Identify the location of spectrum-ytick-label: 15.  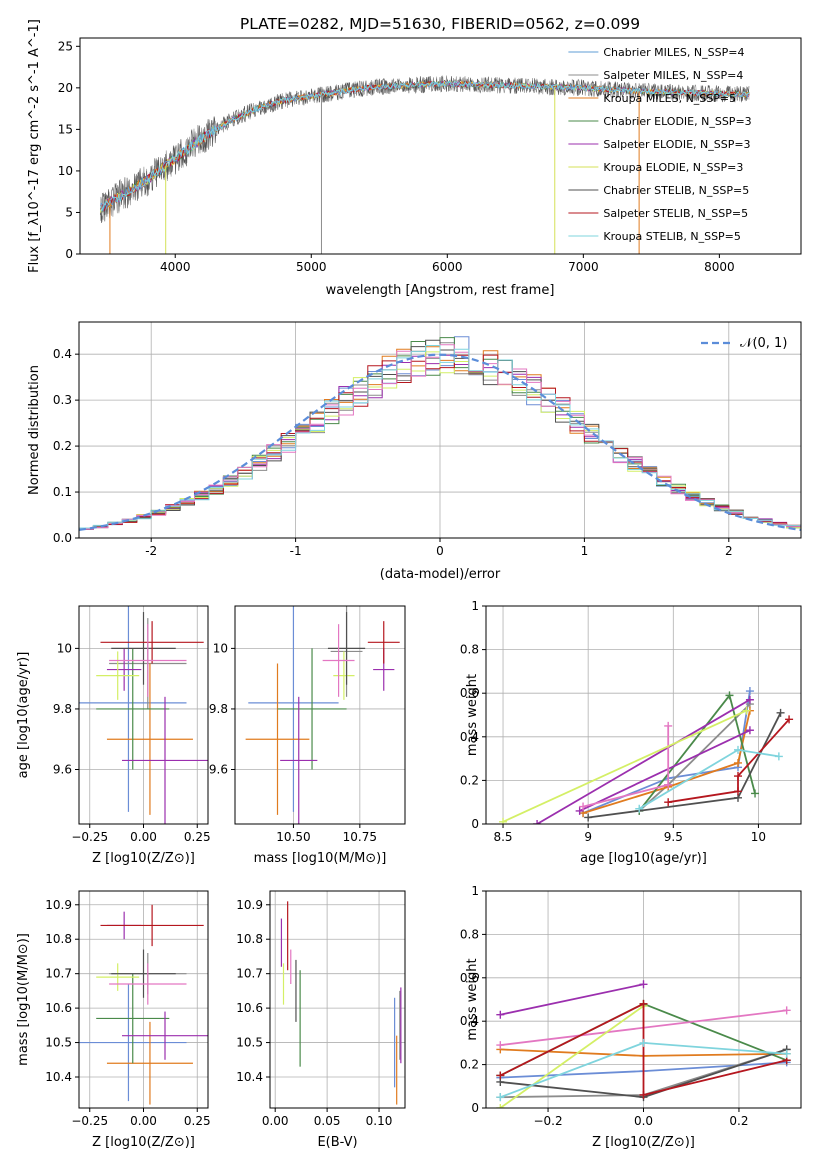
(65, 129).